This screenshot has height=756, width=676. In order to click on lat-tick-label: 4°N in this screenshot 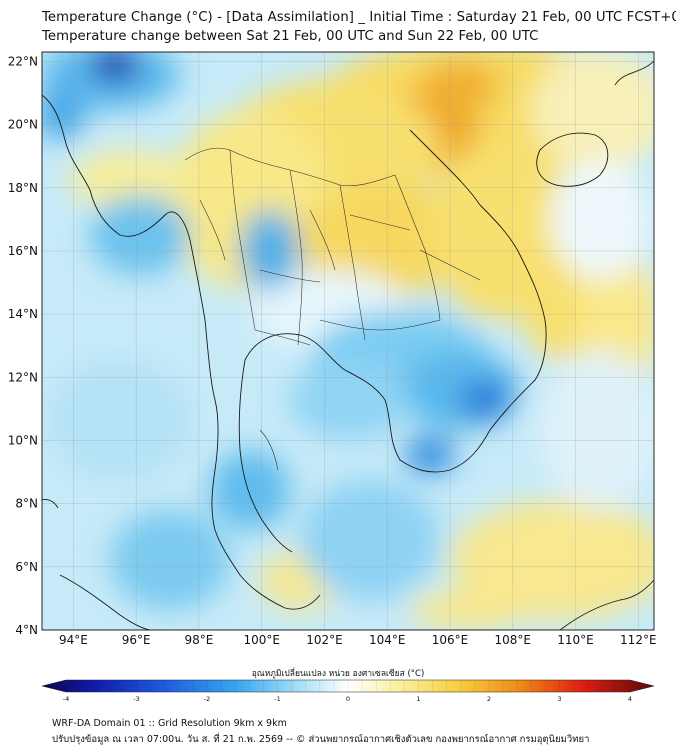, I will do `click(26, 630)`.